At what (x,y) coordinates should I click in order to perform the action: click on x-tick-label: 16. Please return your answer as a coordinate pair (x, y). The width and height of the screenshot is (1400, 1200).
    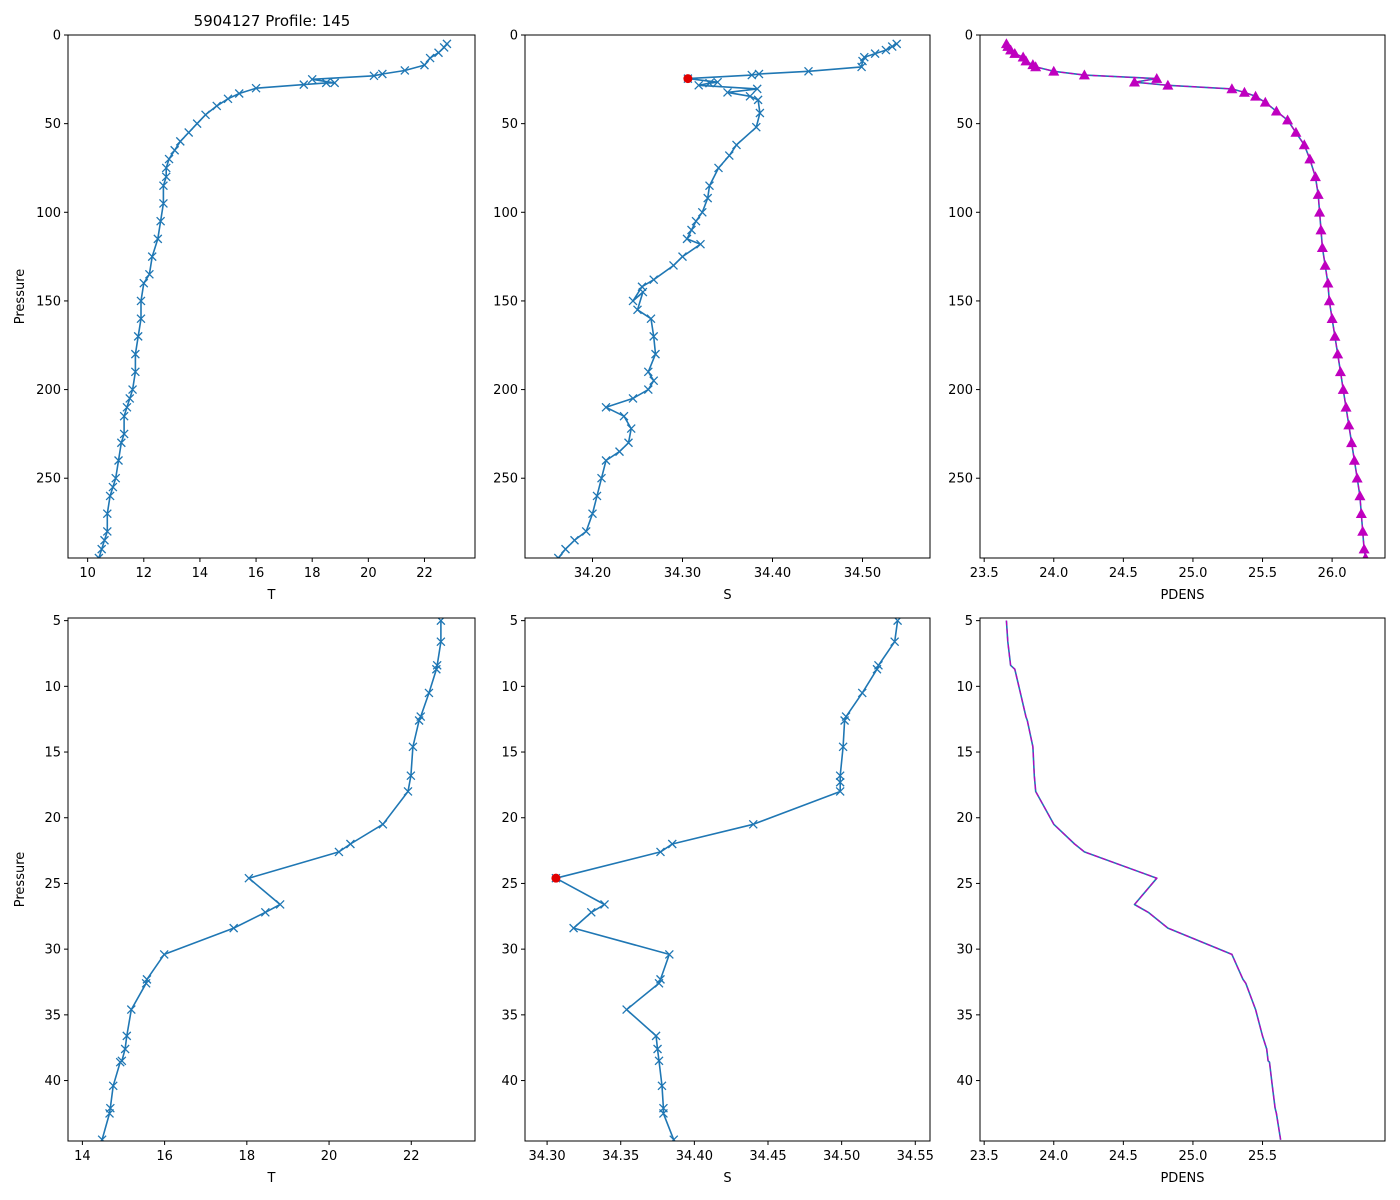
    Looking at the image, I should click on (164, 1156).